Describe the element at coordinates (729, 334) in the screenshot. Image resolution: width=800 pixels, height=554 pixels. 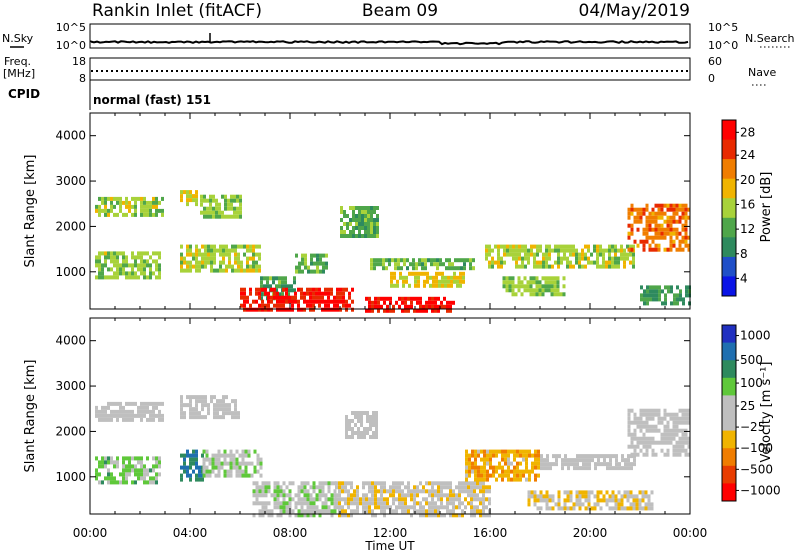
I see `velocity-colorbar-swatch` at that location.